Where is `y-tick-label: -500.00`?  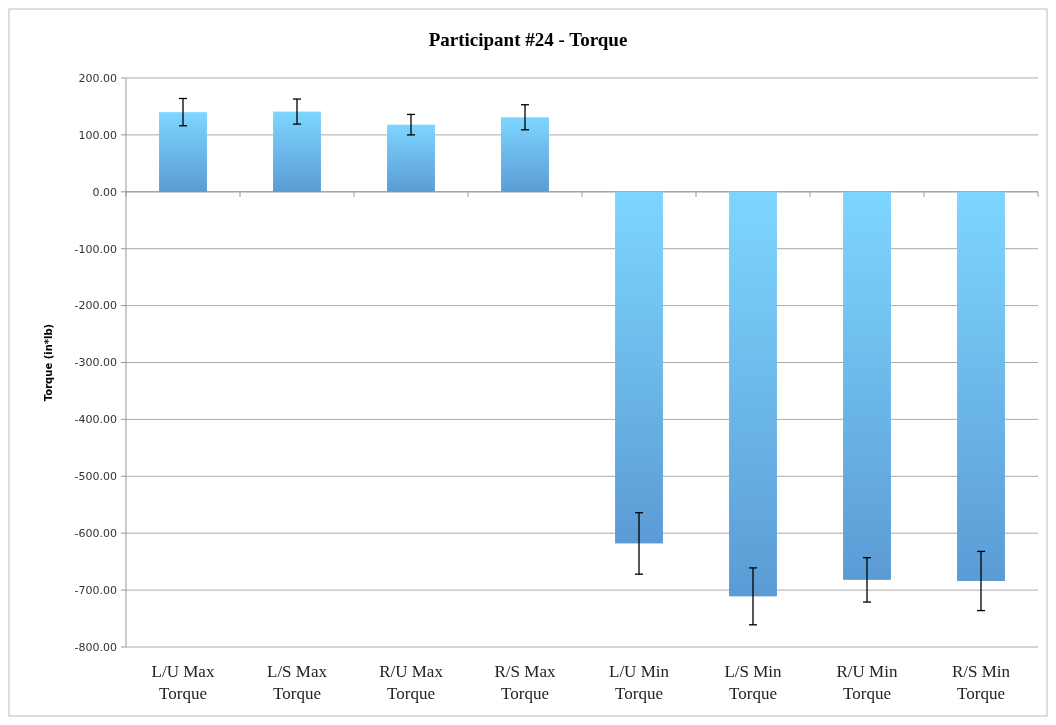
y-tick-label: -500.00 is located at coordinates (95, 477).